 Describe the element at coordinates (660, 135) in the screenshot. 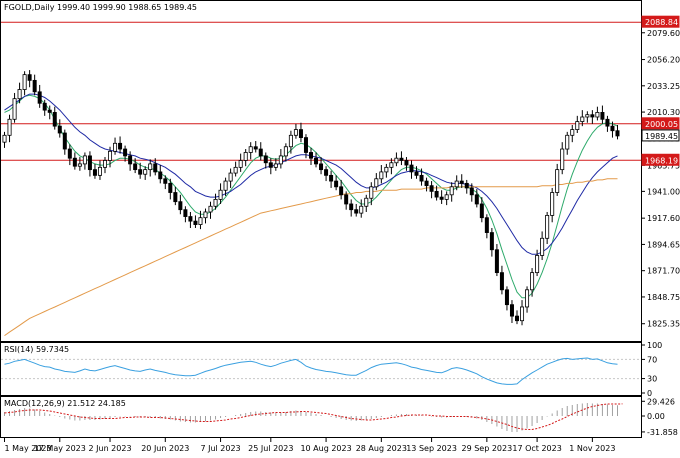

I see `current-price-box` at that location.